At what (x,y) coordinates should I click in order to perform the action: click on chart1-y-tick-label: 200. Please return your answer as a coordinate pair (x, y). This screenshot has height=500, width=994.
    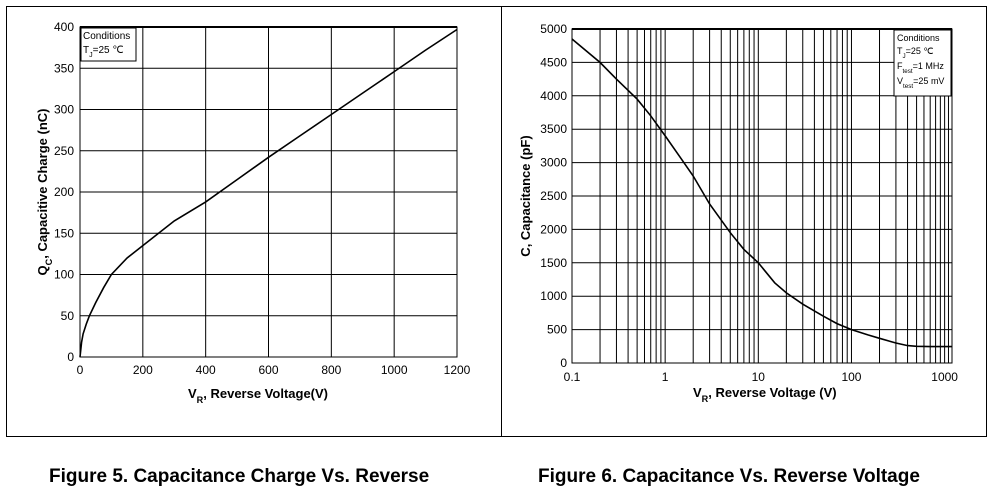
    Looking at the image, I should click on (64, 192).